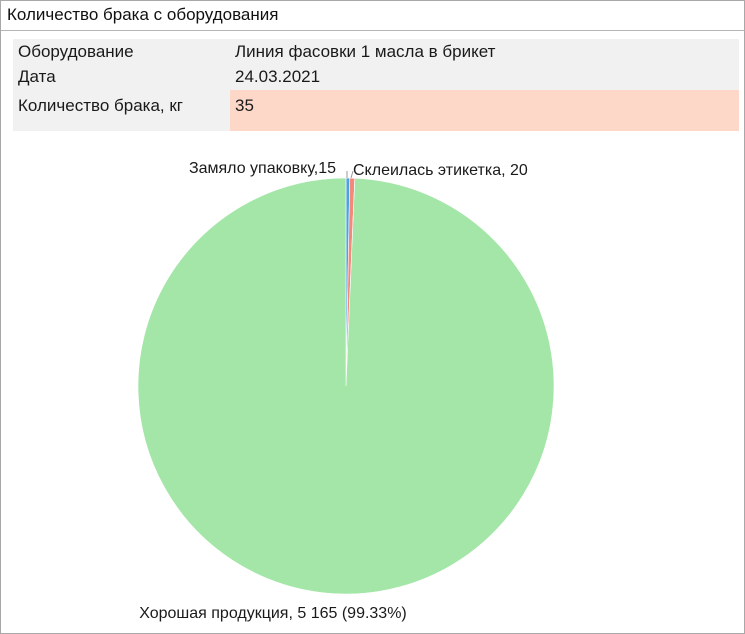  Describe the element at coordinates (37, 76) in the screenshot. I see `date-label: Дата` at that location.